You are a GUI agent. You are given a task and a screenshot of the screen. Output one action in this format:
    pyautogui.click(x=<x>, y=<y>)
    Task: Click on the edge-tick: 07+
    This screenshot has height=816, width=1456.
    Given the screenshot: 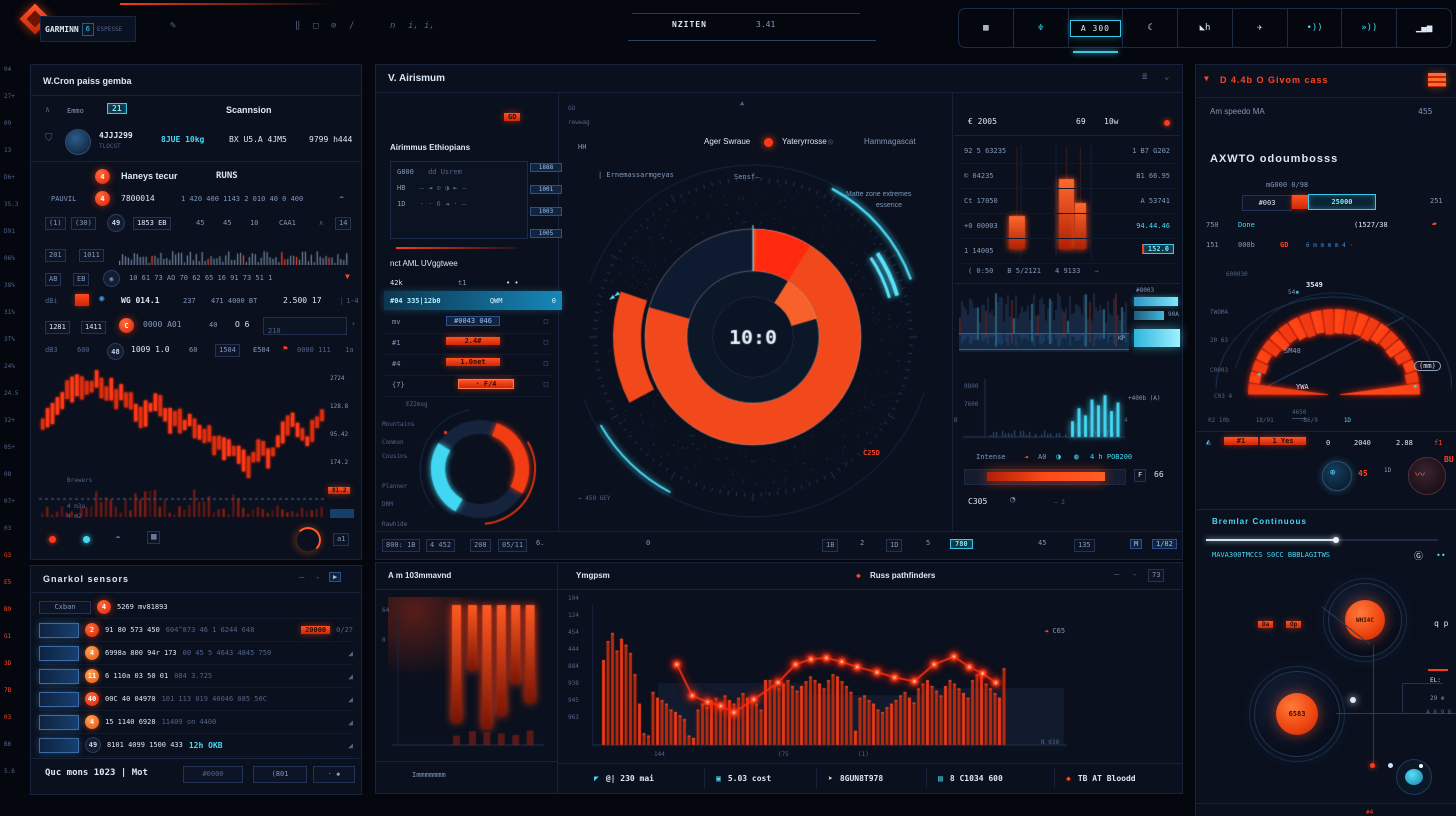 What is the action you would take?
    pyautogui.click(x=9, y=501)
    